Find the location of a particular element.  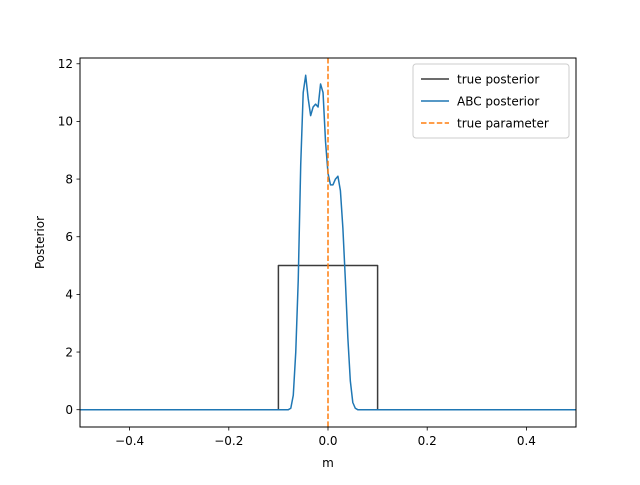

y-tick-label: 12 is located at coordinates (65, 64).